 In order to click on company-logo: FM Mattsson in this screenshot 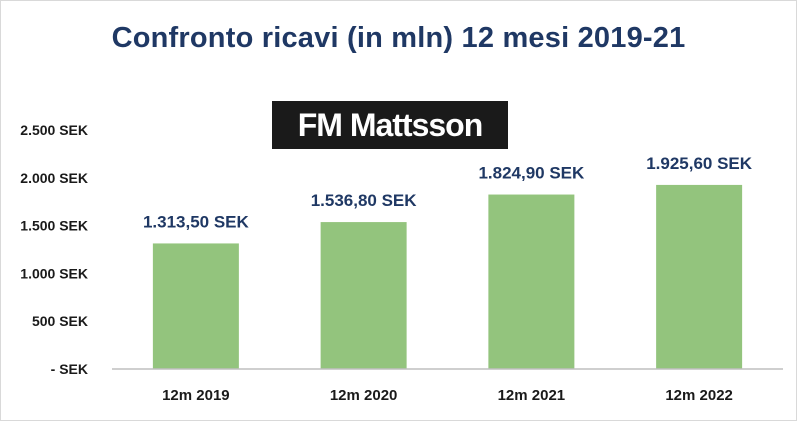, I will do `click(390, 125)`.